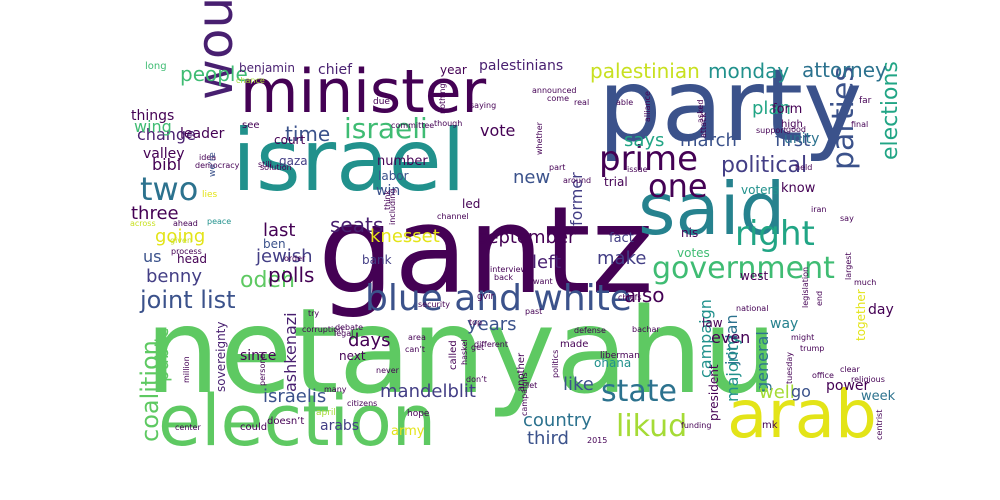 The image size is (1000, 500). What do you see at coordinates (250, 80) in the screenshot?
I see `cloud-word-chance: chance` at bounding box center [250, 80].